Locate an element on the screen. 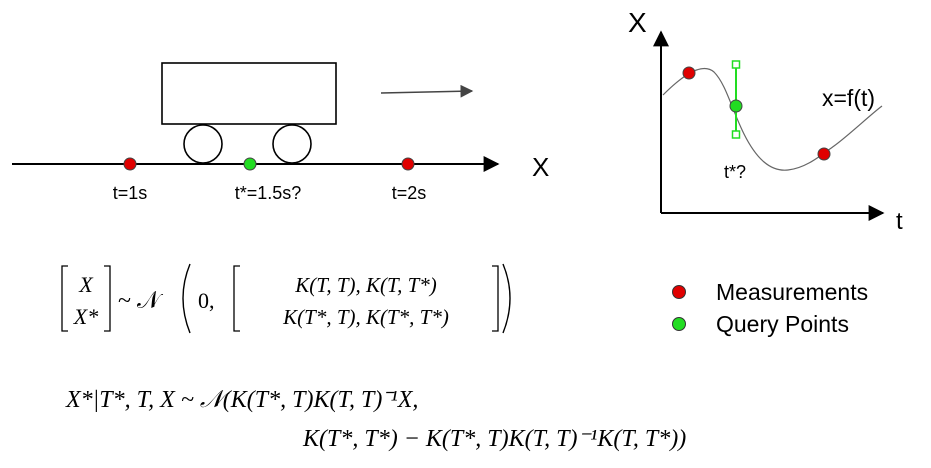 This screenshot has height=468, width=931. measurement-dot-icon is located at coordinates (679, 292).